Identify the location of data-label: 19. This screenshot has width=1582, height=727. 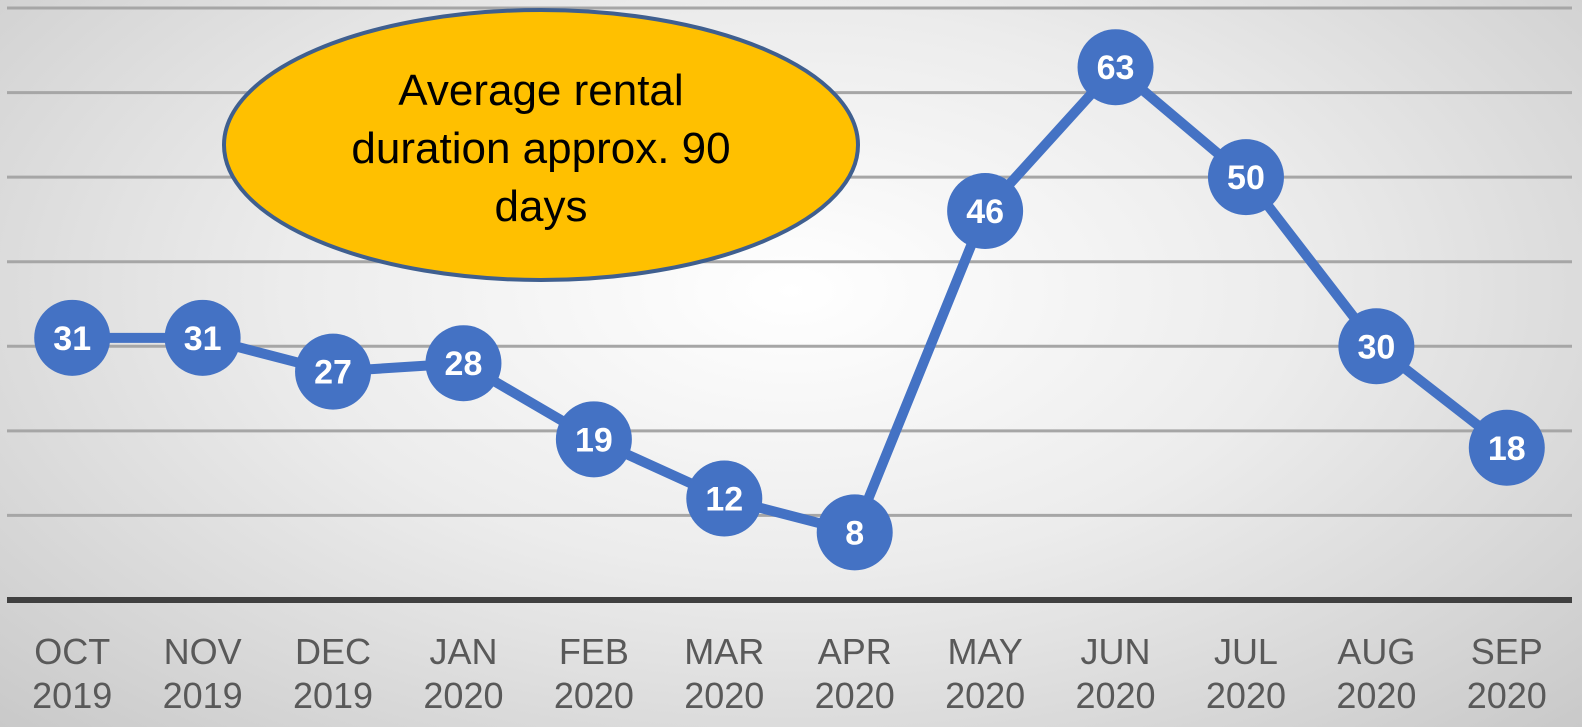
(594, 440).